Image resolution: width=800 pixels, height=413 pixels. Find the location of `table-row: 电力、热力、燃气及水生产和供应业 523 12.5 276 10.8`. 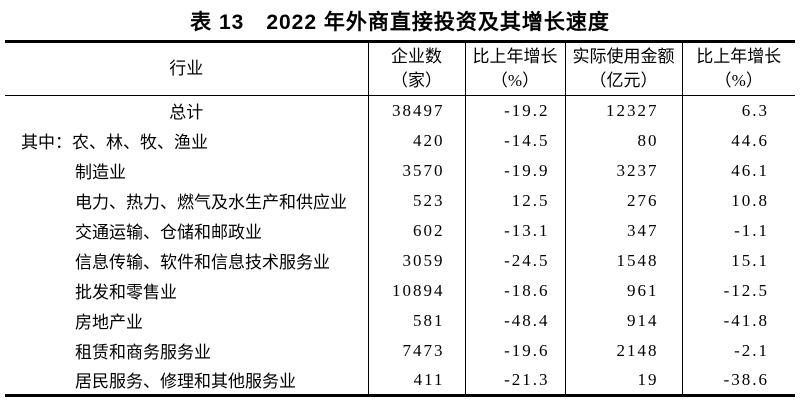

table-row: 电力、热力、燃气及水生产和供应业 523 12.5 276 10.8 is located at coordinates (400, 200).